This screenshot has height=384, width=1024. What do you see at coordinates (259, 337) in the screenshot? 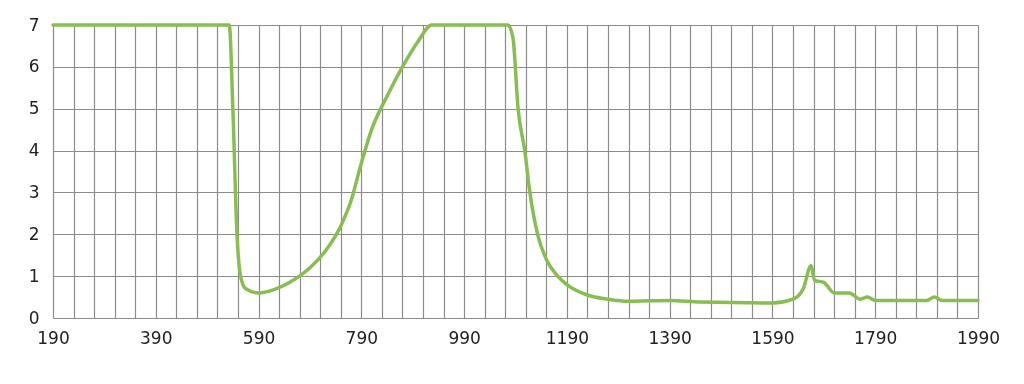
I see `x-tick-label: 590` at bounding box center [259, 337].